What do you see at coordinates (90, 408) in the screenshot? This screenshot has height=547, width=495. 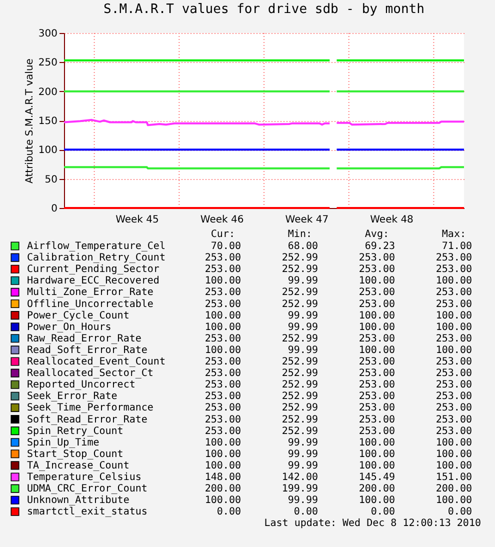 I see `legend-label: Seek_Time_Performance` at bounding box center [90, 408].